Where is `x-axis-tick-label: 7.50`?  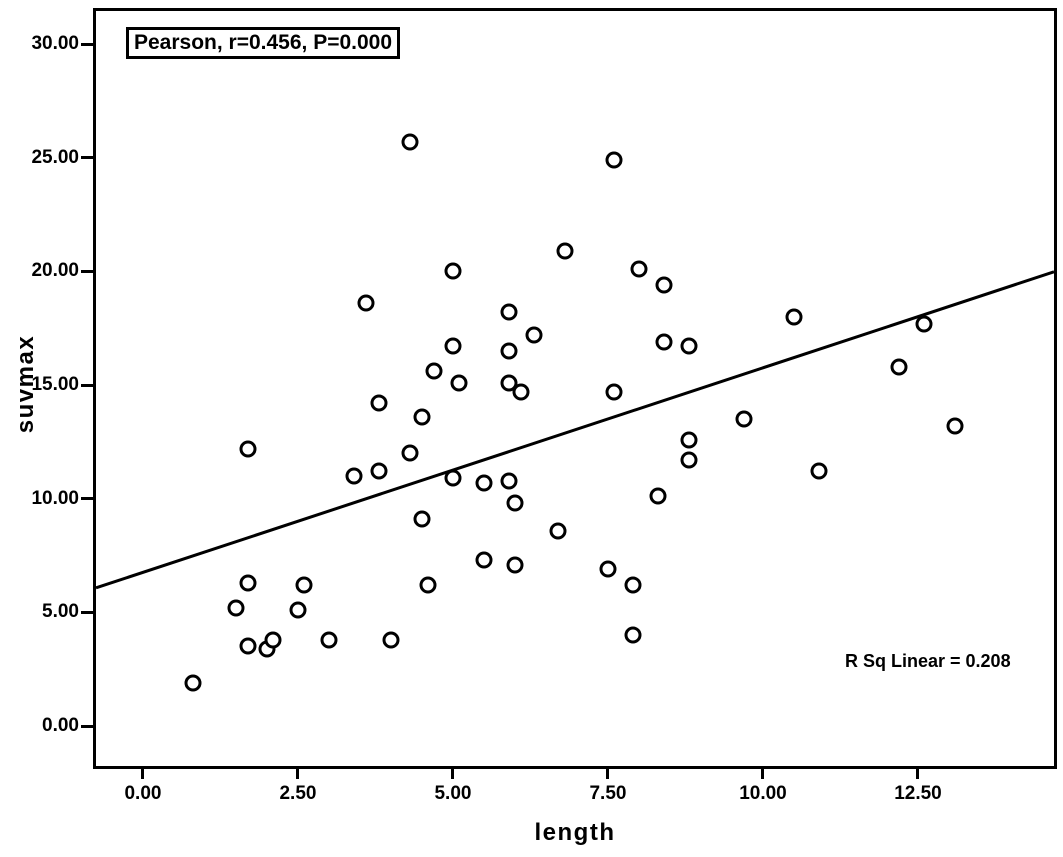 x-axis-tick-label: 7.50 is located at coordinates (608, 793).